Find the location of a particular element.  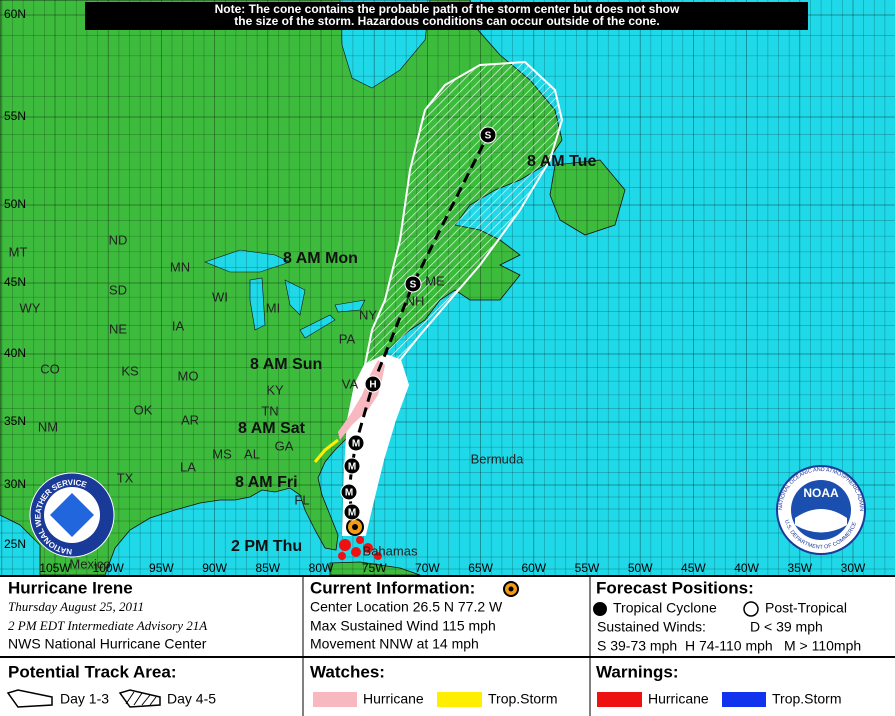

region-label: MN is located at coordinates (180, 266).